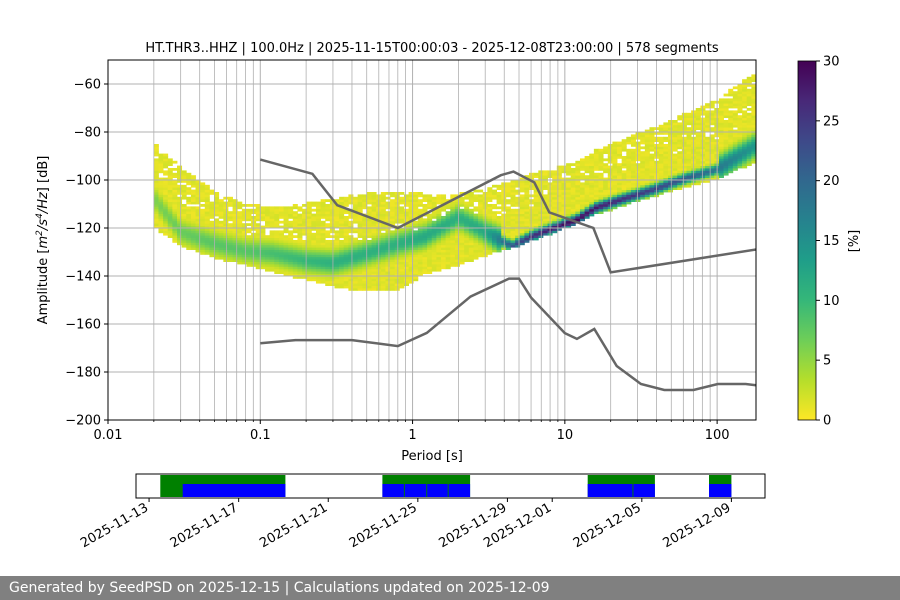 The height and width of the screenshot is (600, 900). I want to click on y-axis-label: Amplitude [m2/s4/Hz] [dB], so click(43, 240).